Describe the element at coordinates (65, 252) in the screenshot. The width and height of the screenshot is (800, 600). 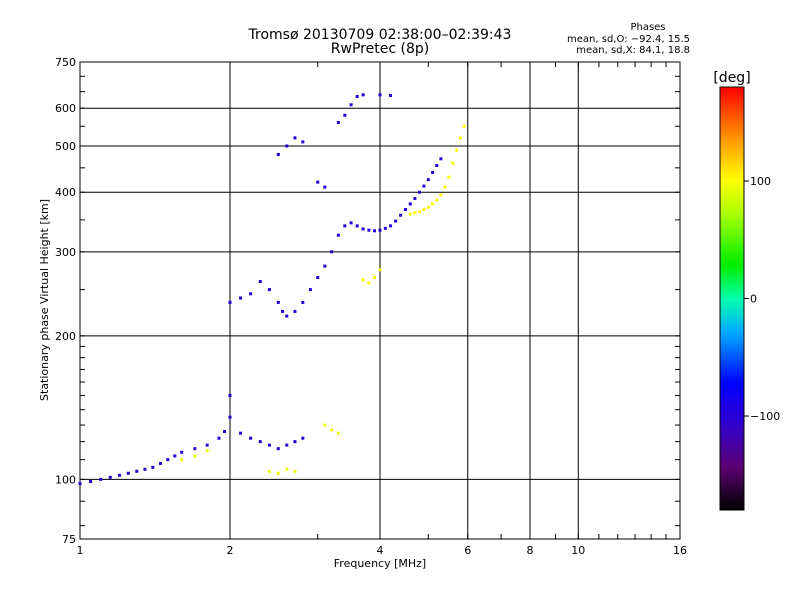
I see `y-tick-label: 300` at that location.